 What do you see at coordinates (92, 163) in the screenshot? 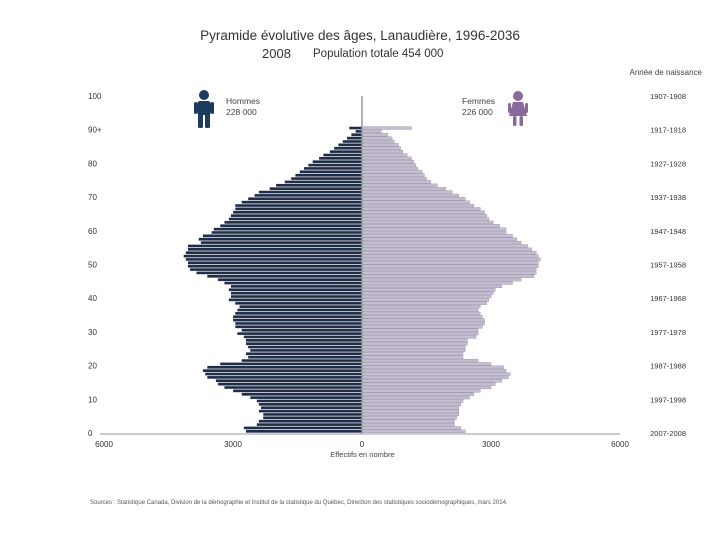
I see `y-tick-label: 80` at bounding box center [92, 163].